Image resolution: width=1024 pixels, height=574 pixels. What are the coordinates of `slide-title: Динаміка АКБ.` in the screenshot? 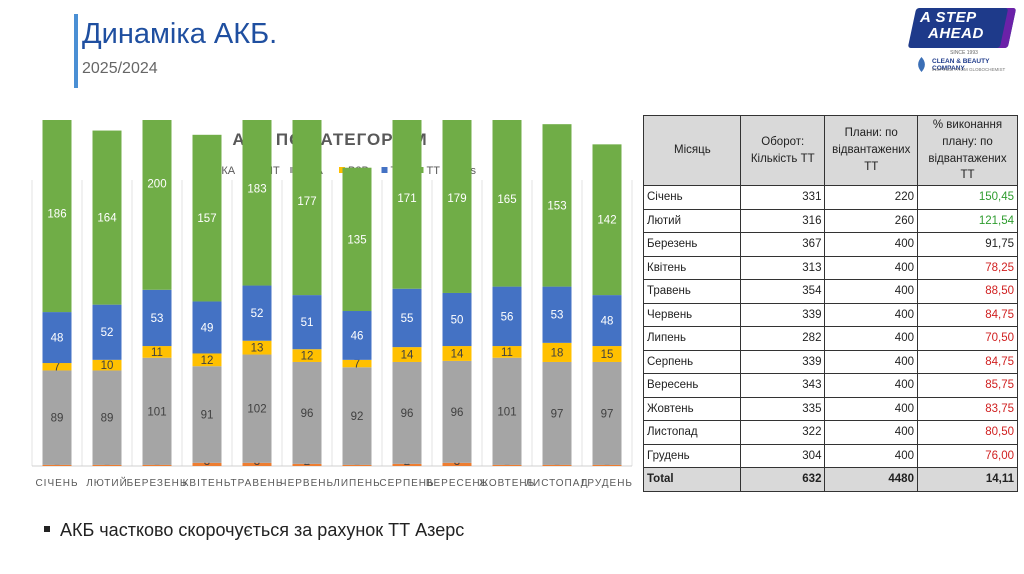 It's located at (180, 34).